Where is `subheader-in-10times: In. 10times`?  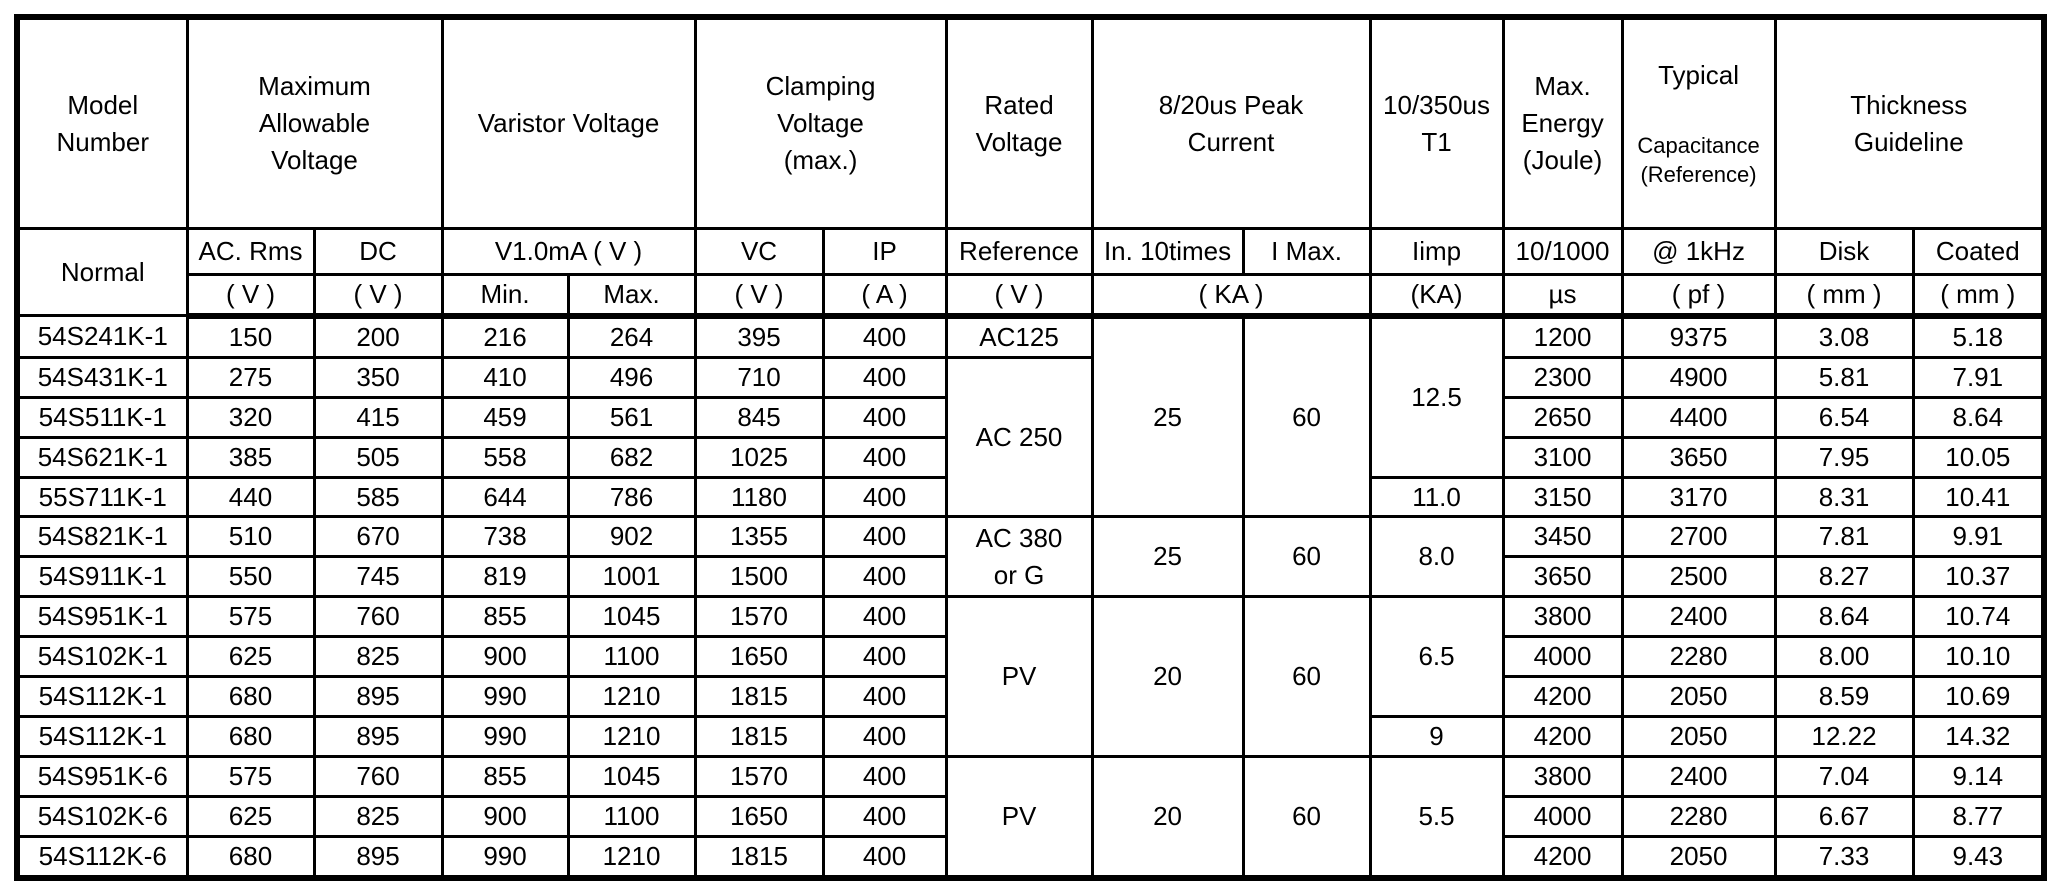 subheader-in-10times: In. 10times is located at coordinates (1167, 251).